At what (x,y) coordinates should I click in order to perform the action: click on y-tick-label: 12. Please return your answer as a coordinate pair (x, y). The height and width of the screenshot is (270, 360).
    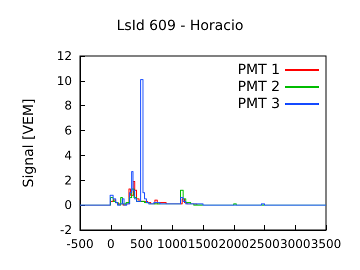
    Looking at the image, I should click on (64, 56).